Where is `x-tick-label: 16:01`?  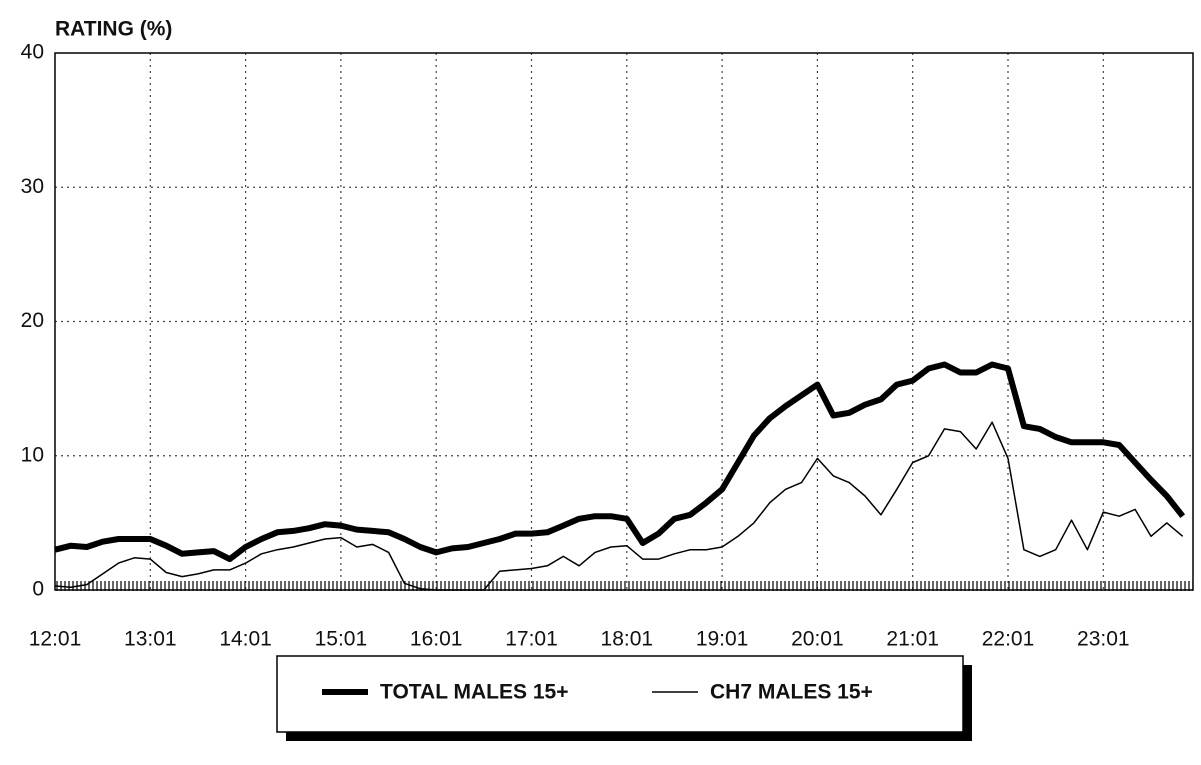 x-tick-label: 16:01 is located at coordinates (436, 639).